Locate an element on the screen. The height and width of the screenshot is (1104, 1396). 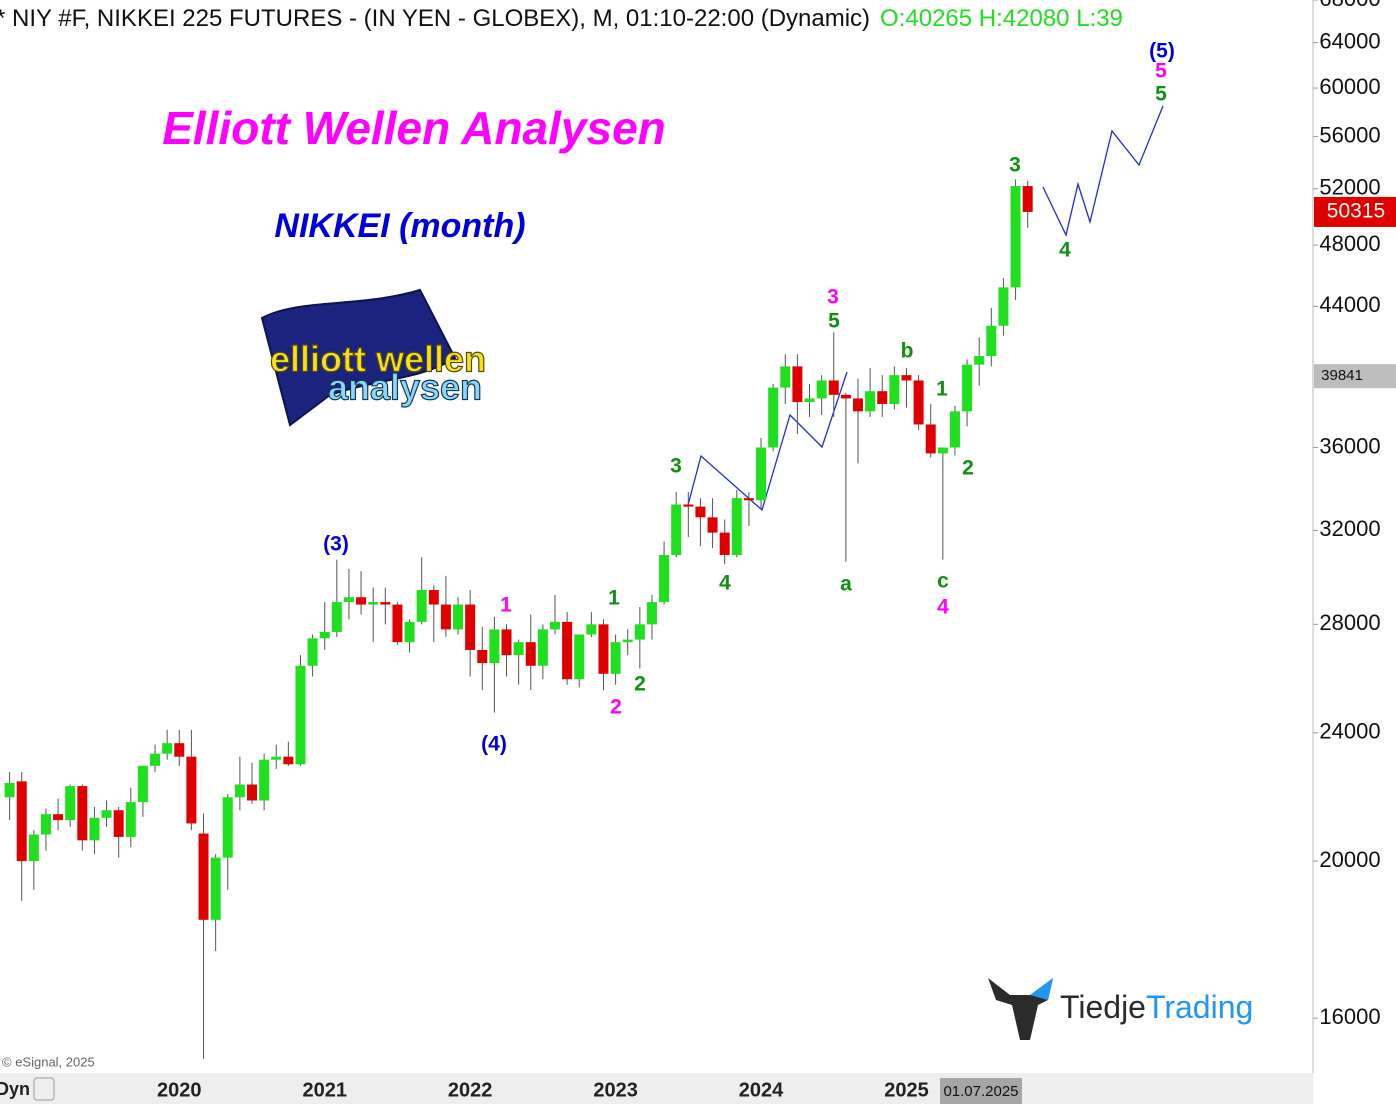
x-tick-label: 2023 is located at coordinates (615, 1090).